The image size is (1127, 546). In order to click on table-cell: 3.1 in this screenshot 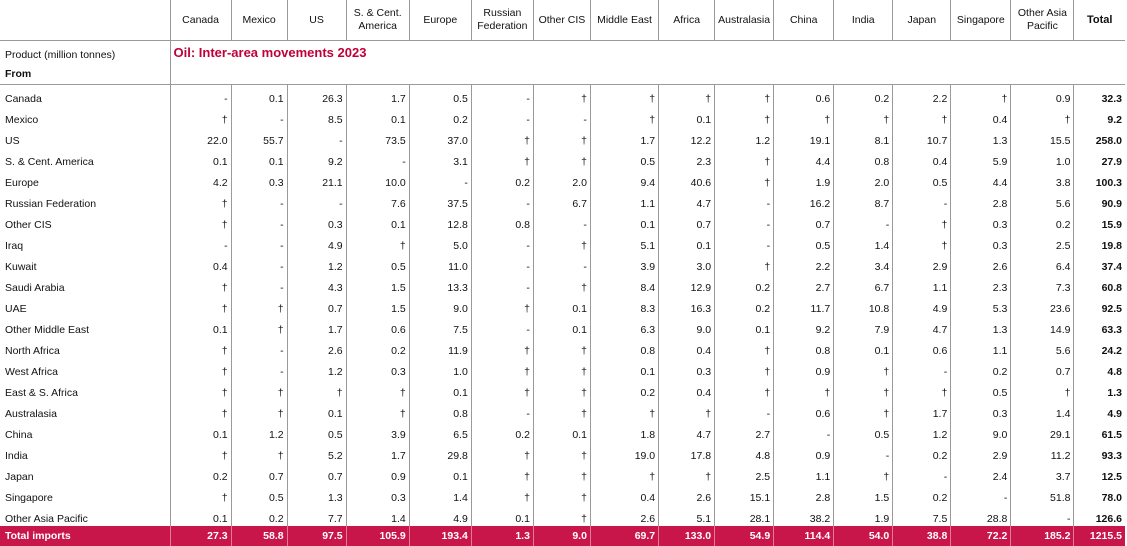, I will do `click(440, 158)`.